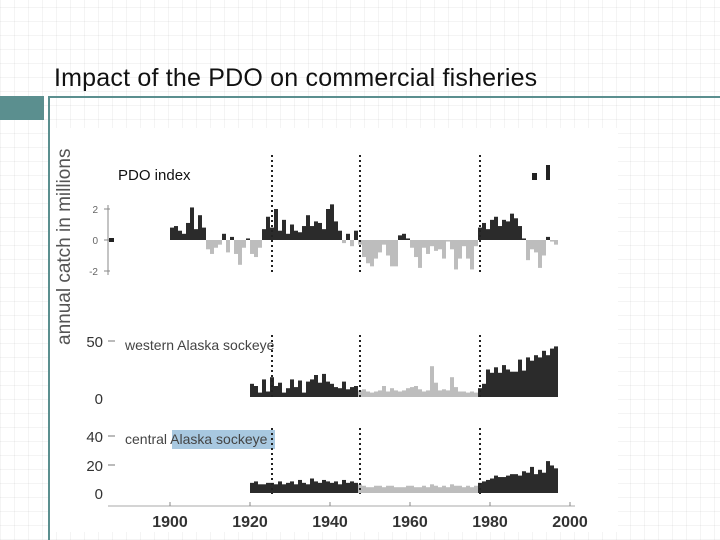 The width and height of the screenshot is (720, 540). I want to click on left-accent-line, so click(49, 330).